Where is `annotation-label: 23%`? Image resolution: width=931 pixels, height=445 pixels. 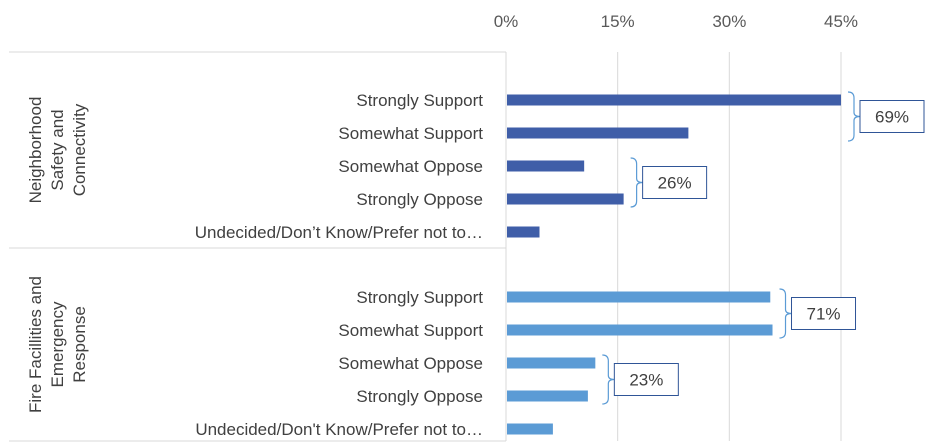
annotation-label: 23% is located at coordinates (646, 380).